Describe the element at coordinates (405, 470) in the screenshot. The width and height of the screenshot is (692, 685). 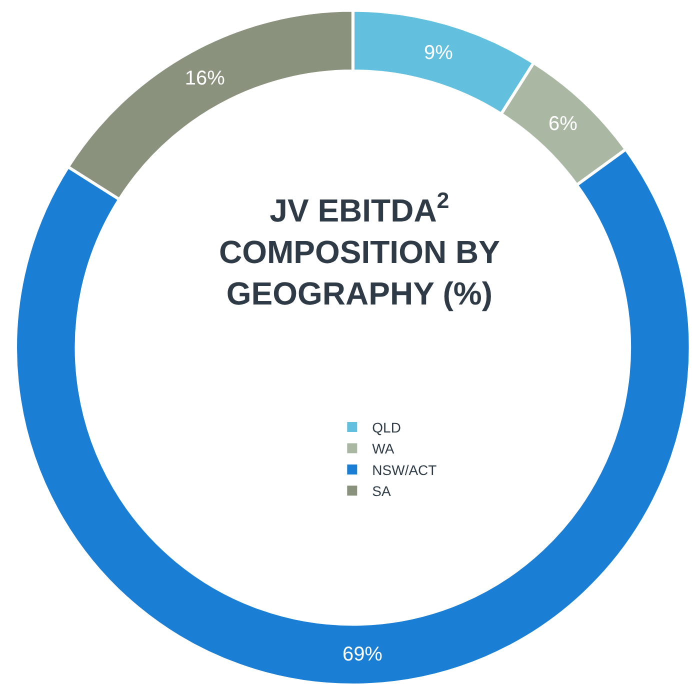
I see `legend-label: NSW/ACT` at that location.